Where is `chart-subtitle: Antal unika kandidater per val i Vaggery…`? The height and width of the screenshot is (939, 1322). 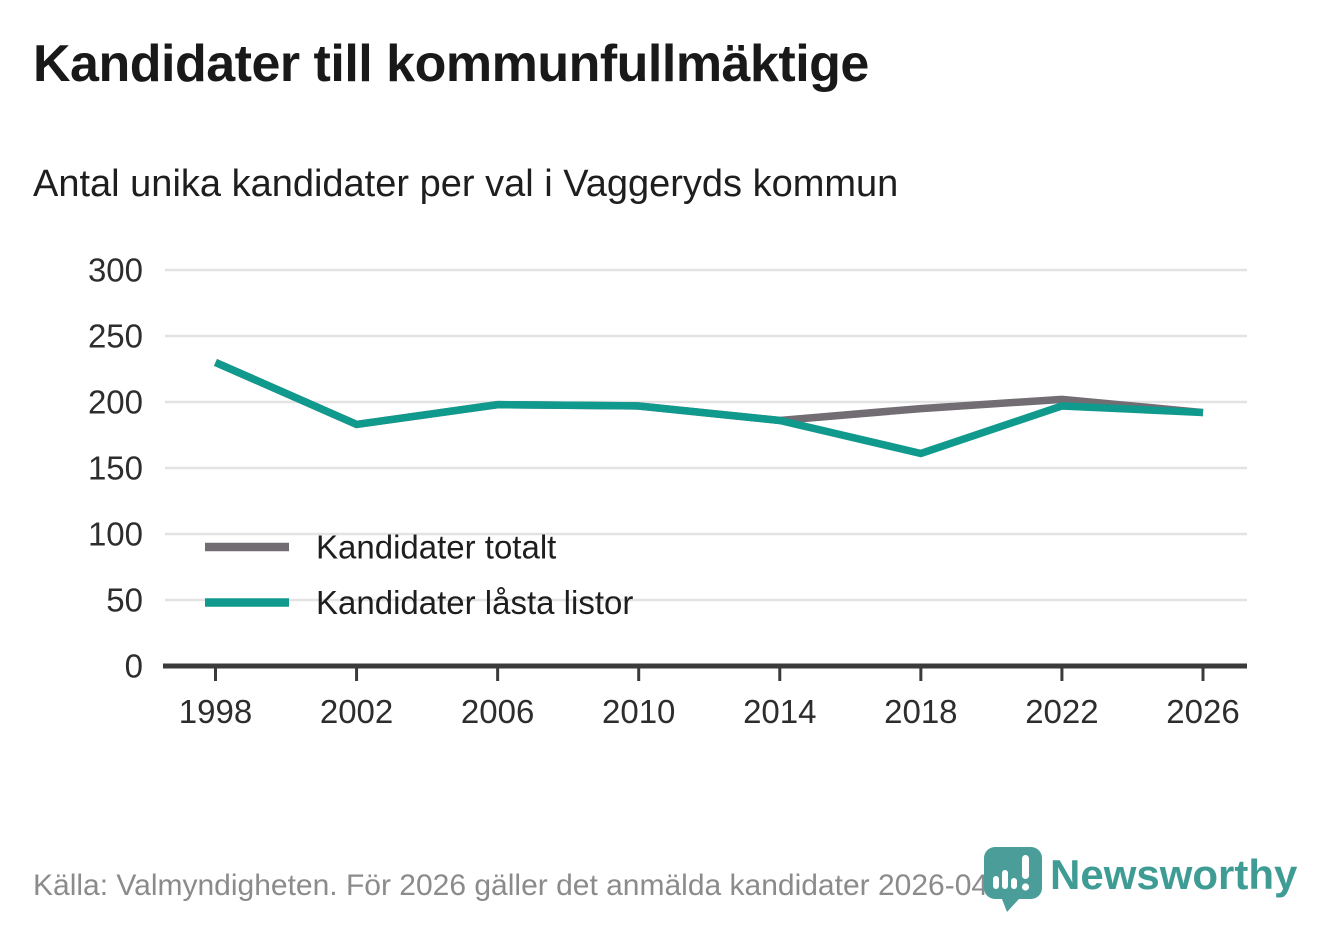 chart-subtitle: Antal unika kandidater per val i Vaggery… is located at coordinates (466, 184).